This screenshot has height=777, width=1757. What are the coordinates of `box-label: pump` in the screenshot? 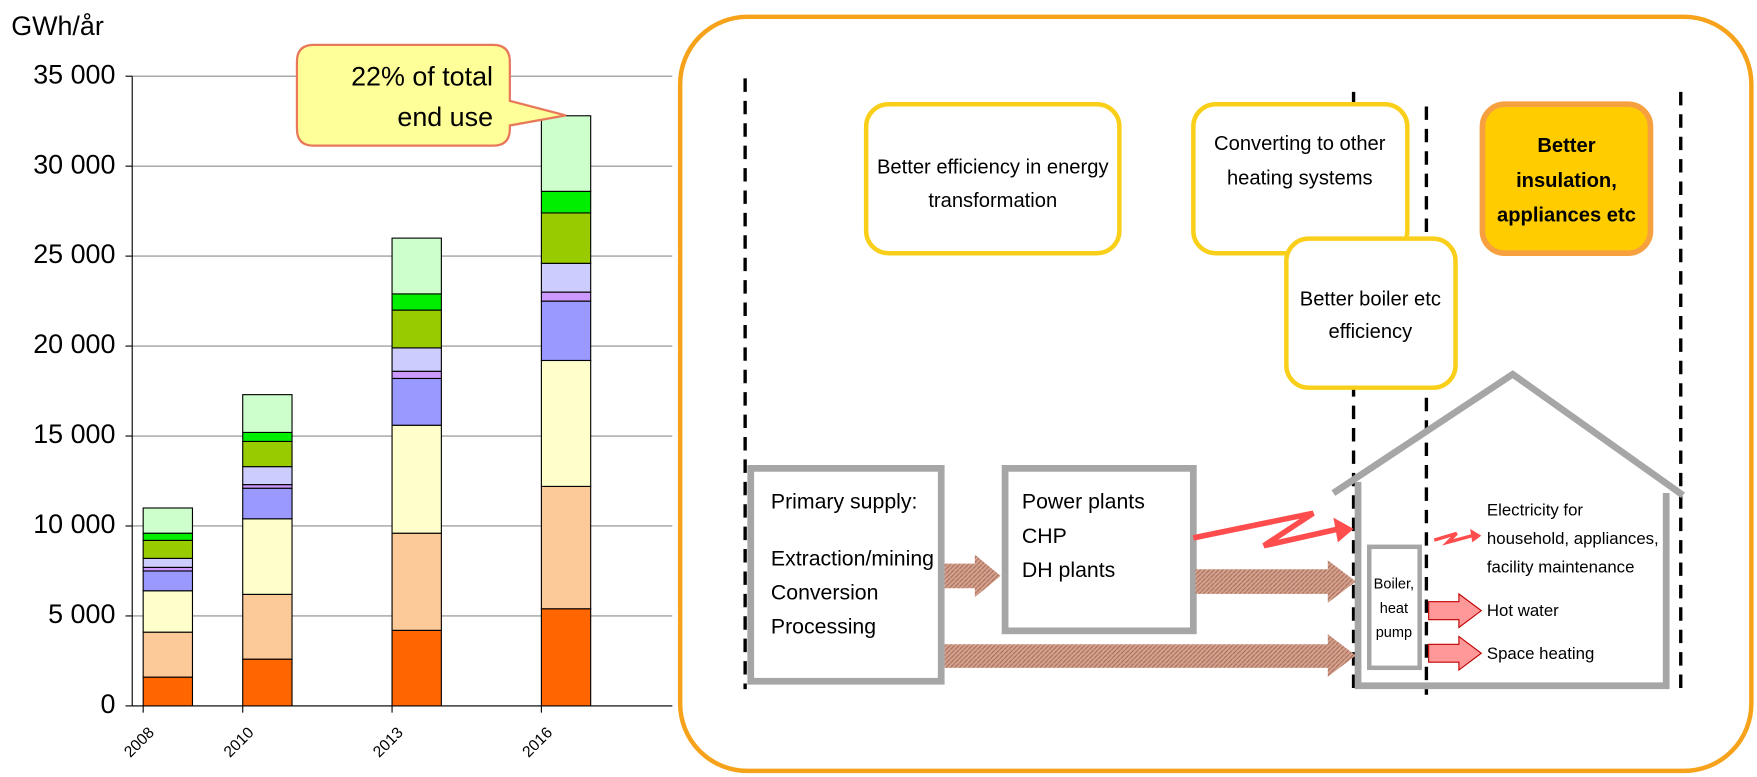 It's located at (1394, 633).